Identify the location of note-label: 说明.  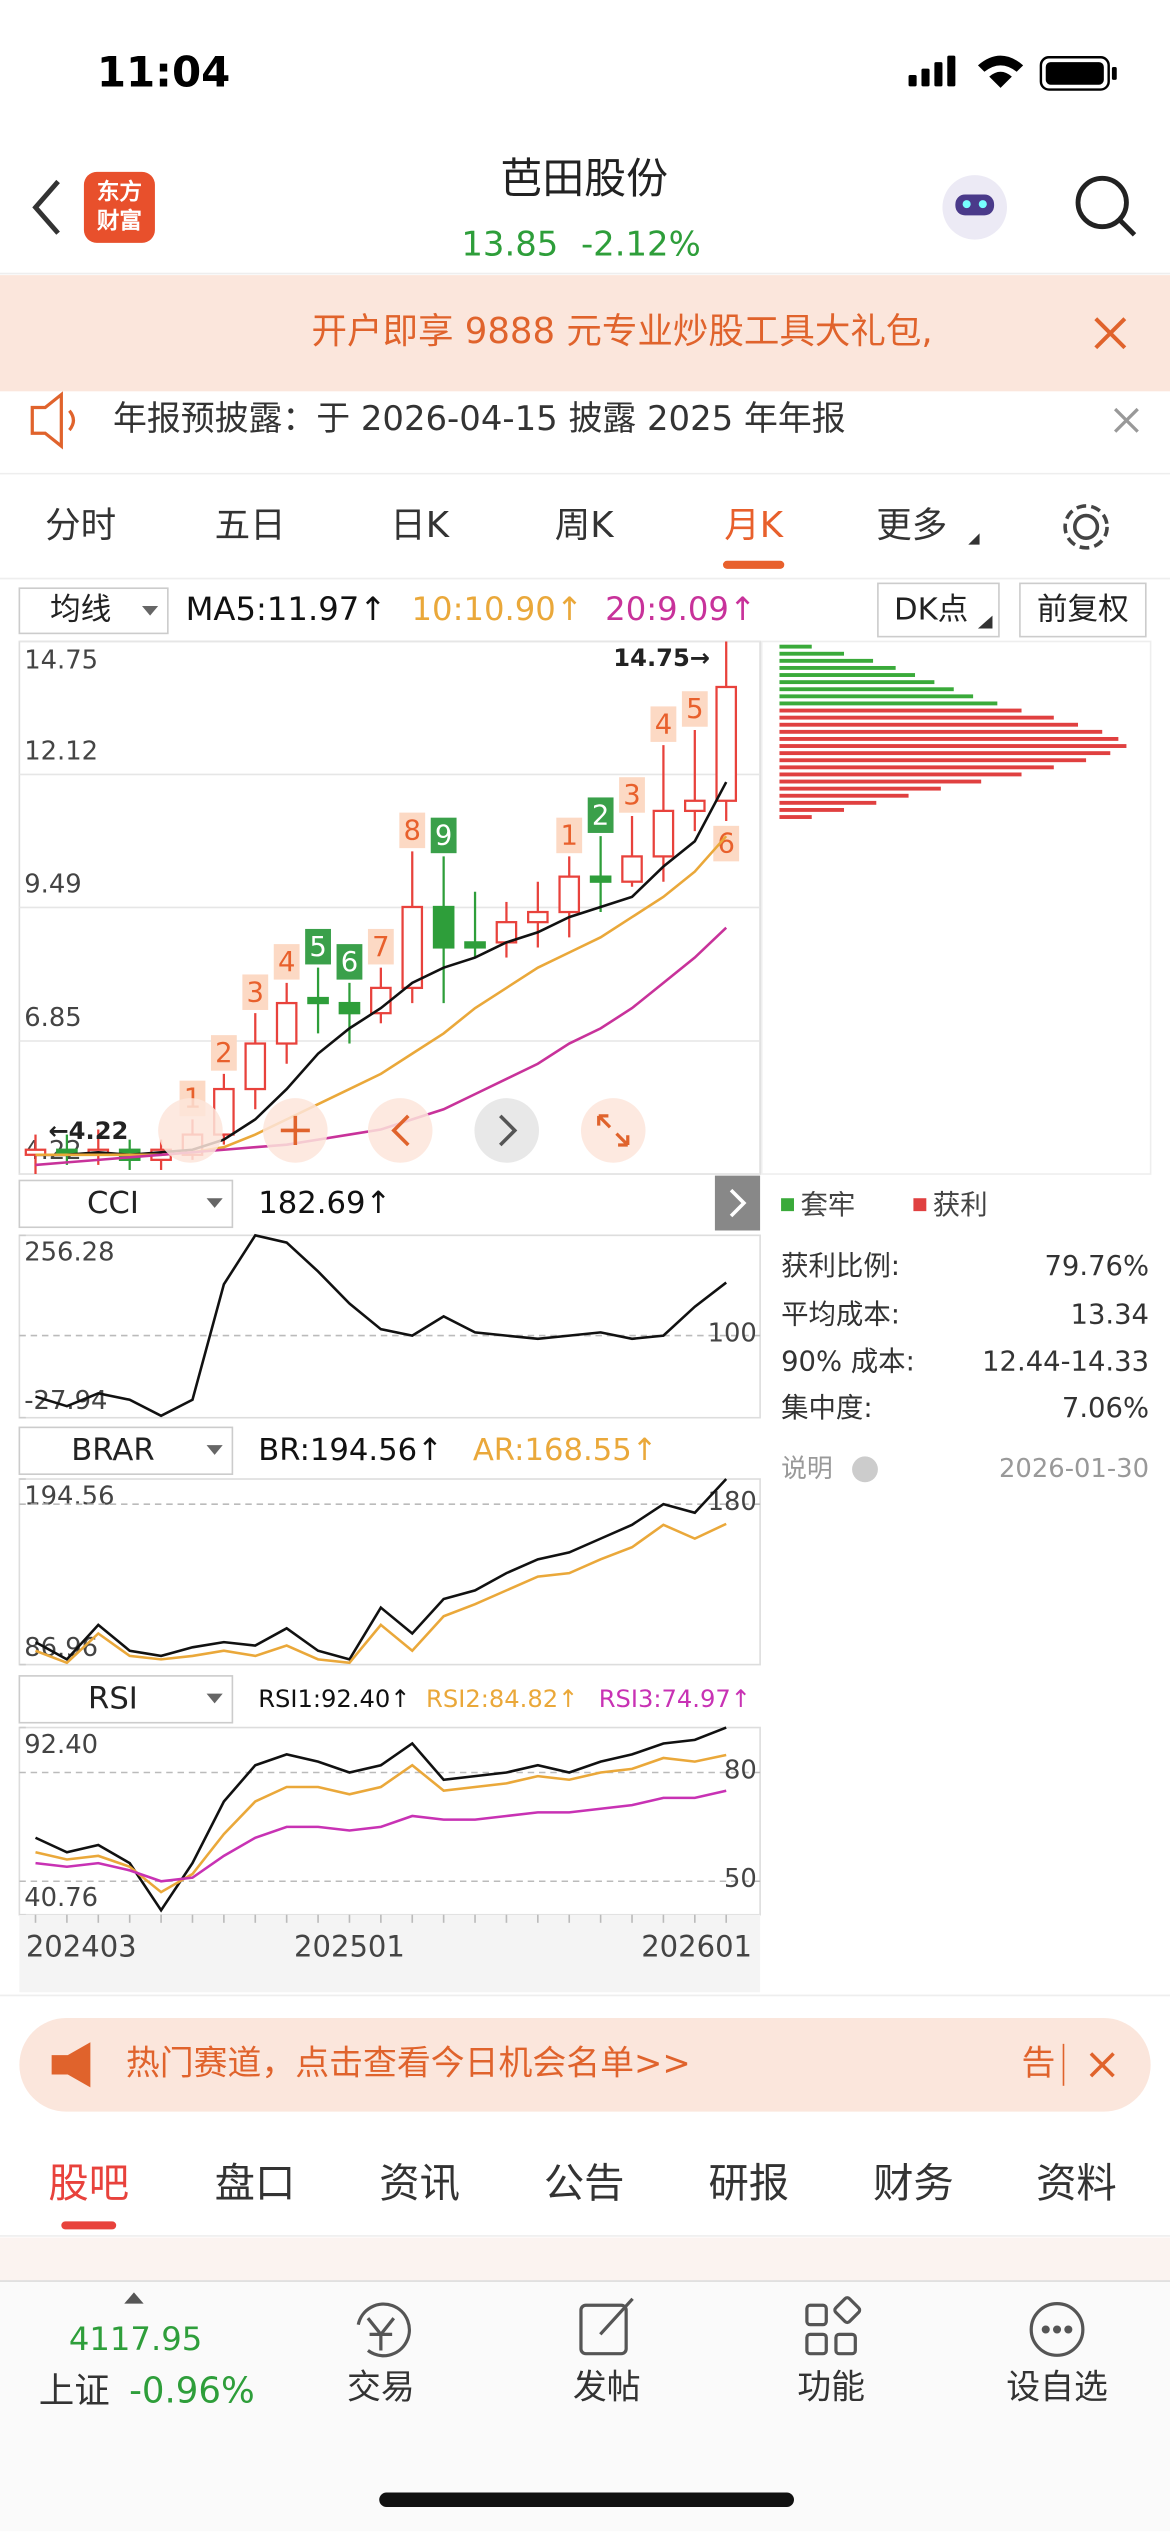
(807, 1469).